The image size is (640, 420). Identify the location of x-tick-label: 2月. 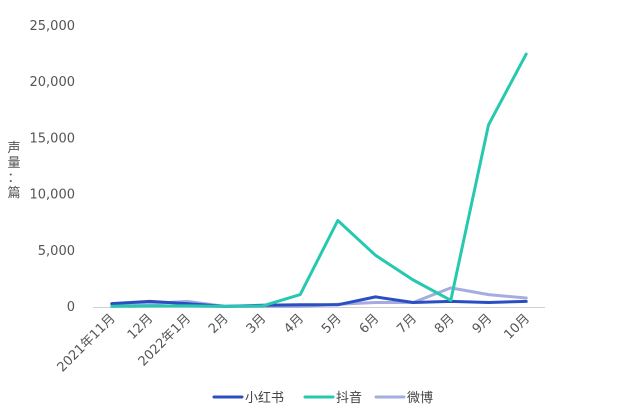
(219, 324).